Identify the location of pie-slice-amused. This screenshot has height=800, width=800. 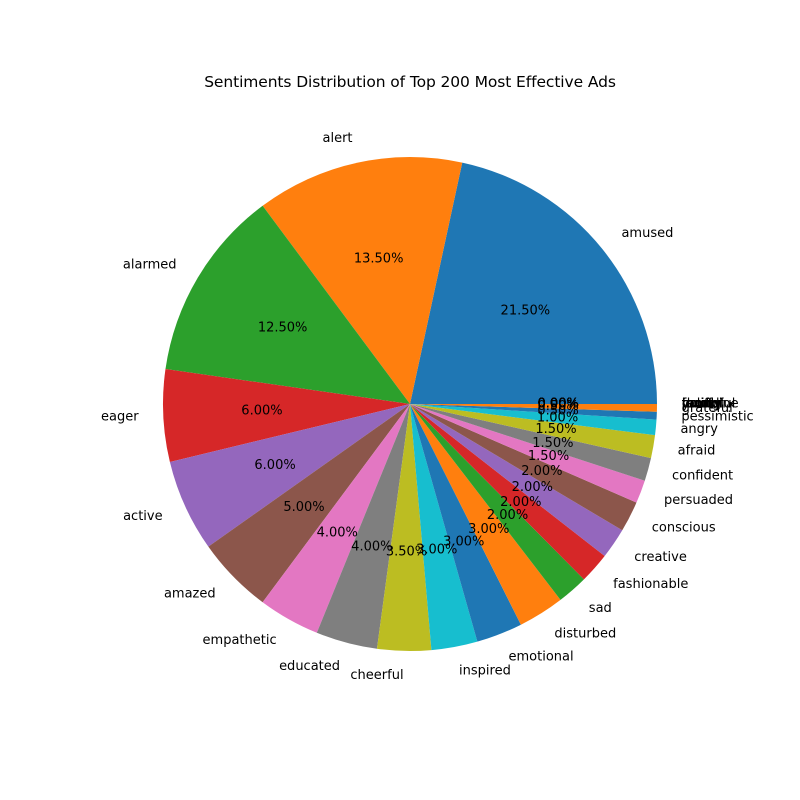
(533, 283).